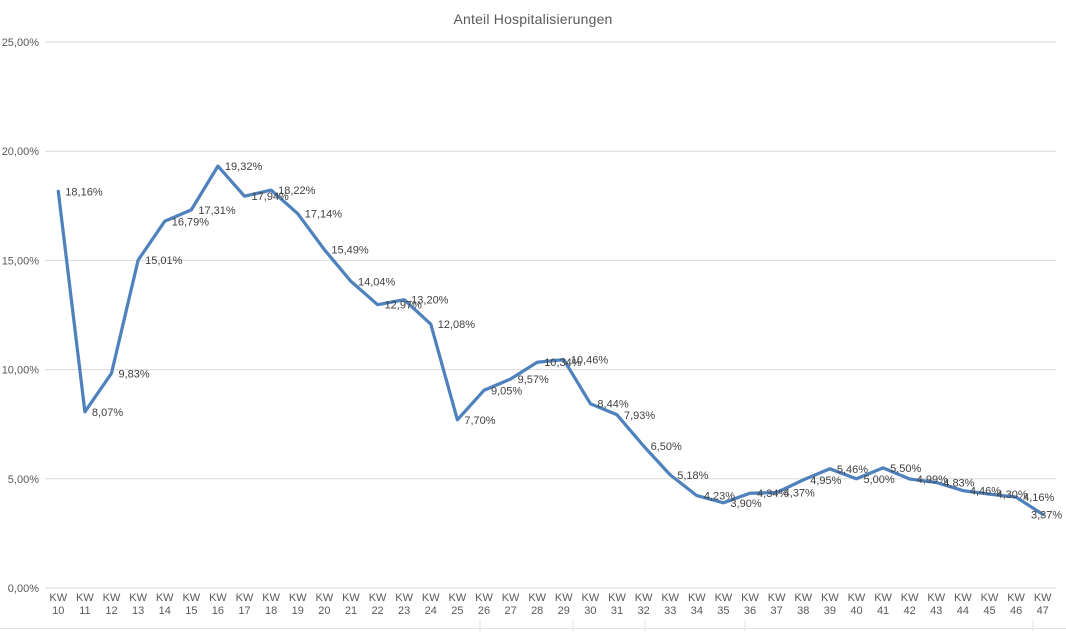 This screenshot has width=1066, height=632. Describe the element at coordinates (107, 413) in the screenshot. I see `data-point-label: 8,07%` at that location.